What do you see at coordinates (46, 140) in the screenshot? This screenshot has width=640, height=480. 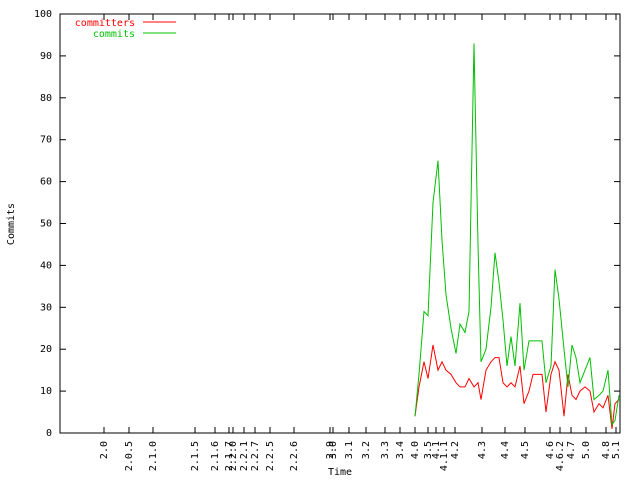 I see `y-tick-label: 70` at bounding box center [46, 140].